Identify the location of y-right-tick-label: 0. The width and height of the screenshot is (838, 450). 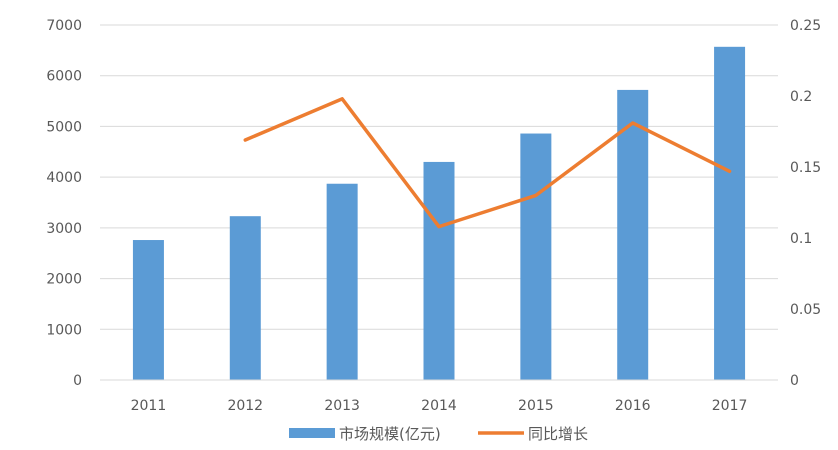
(794, 381).